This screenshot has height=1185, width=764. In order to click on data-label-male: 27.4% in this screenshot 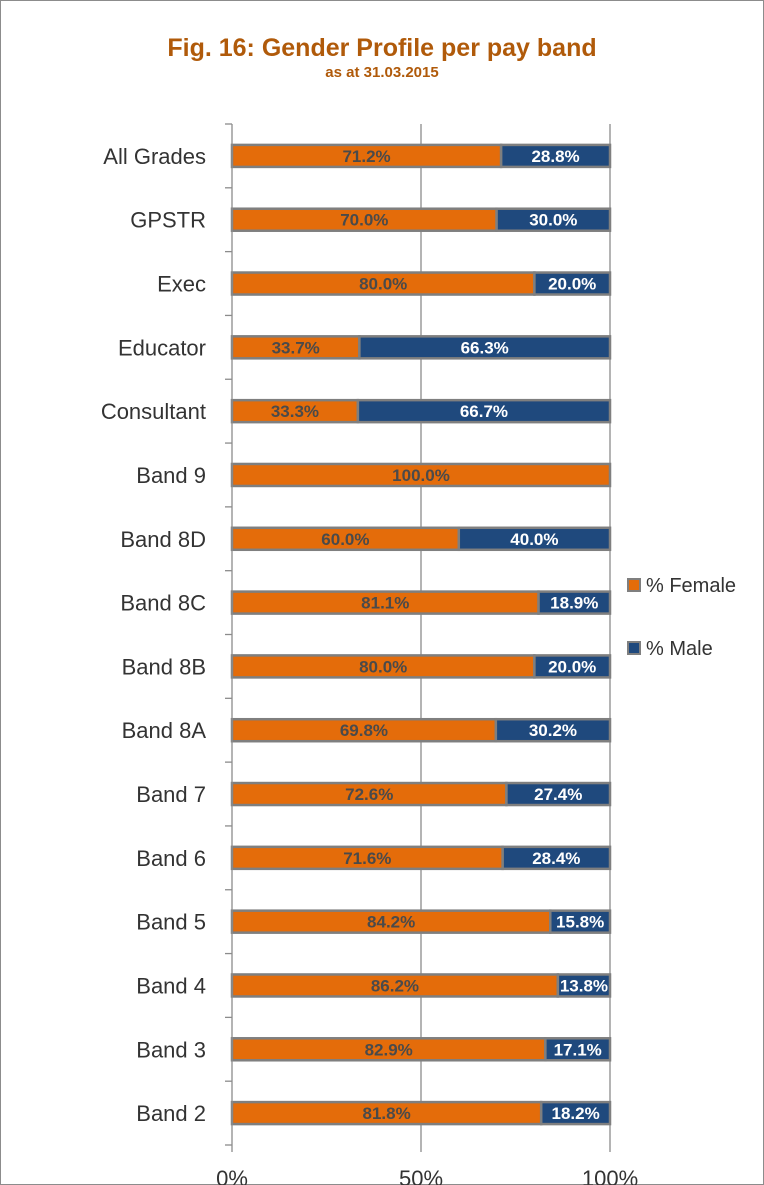, I will do `click(558, 794)`.